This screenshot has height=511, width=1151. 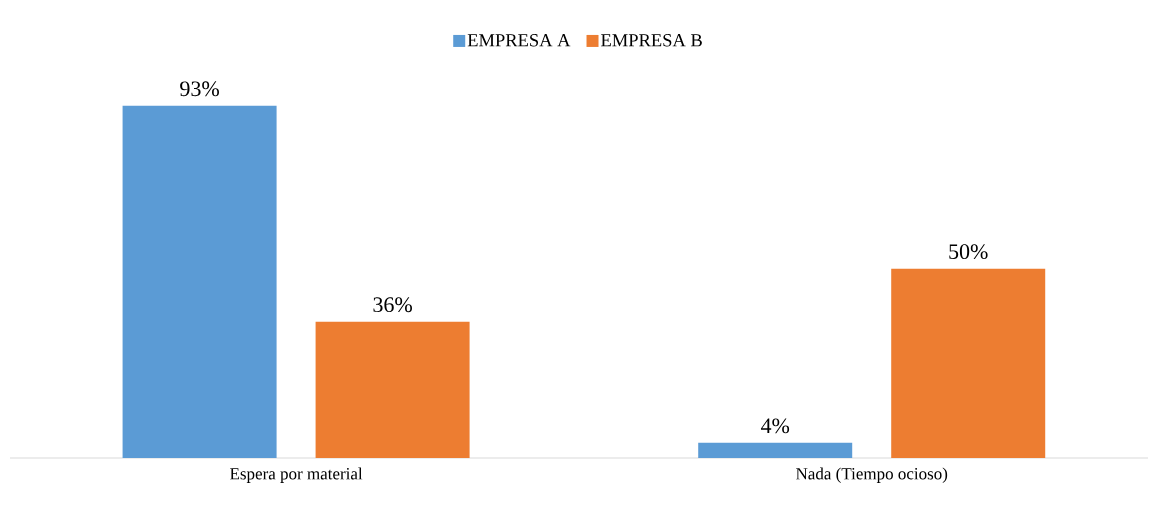 What do you see at coordinates (651, 40) in the screenshot?
I see `legend-label: EMPRESA B` at bounding box center [651, 40].